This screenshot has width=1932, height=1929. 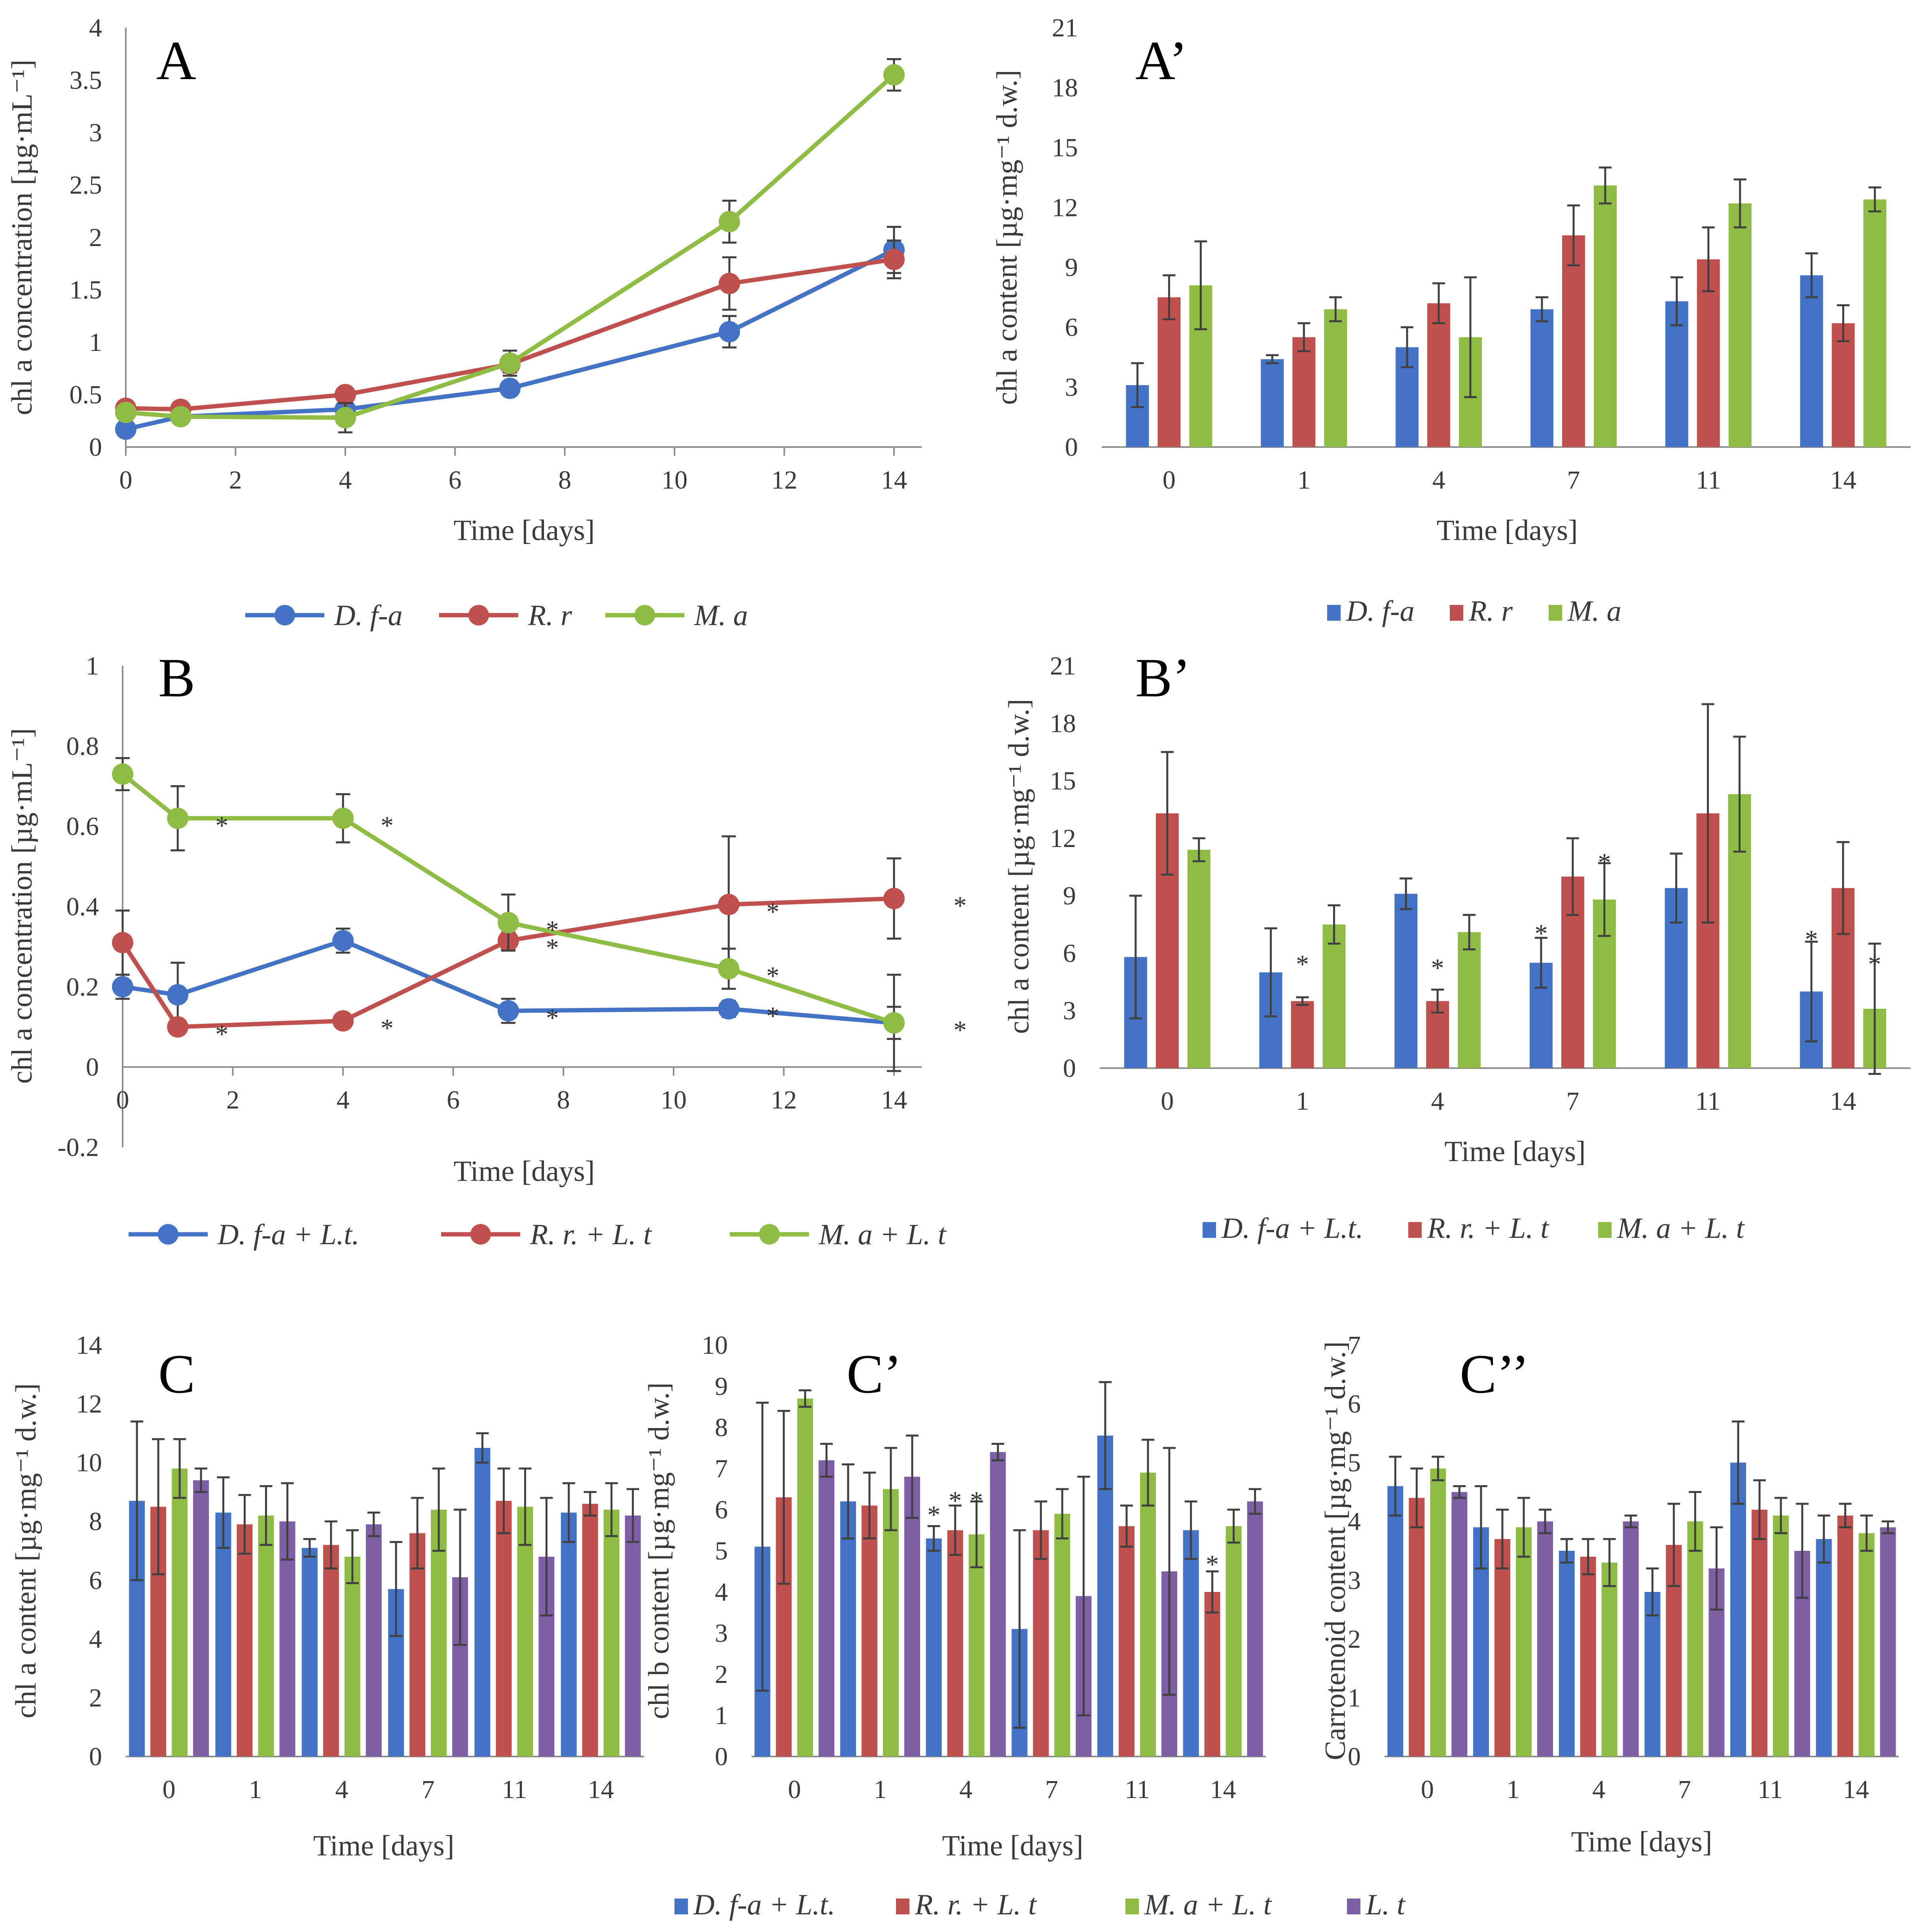 What do you see at coordinates (1605, 316) in the screenshot?
I see `bar-m-a` at bounding box center [1605, 316].